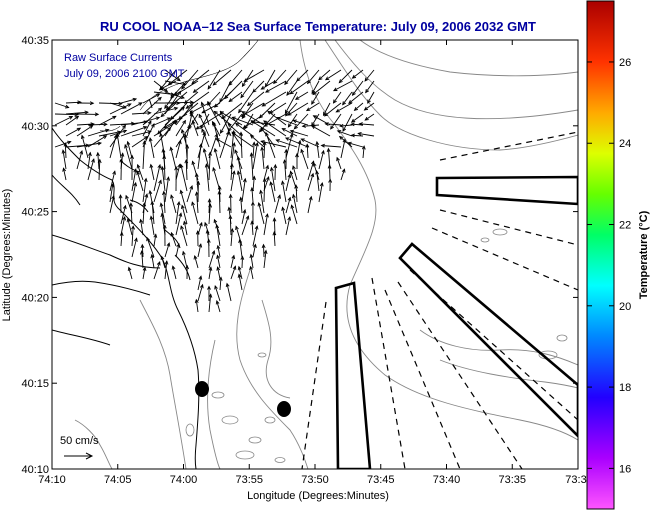  Describe the element at coordinates (625, 226) in the screenshot. I see `colorbar-tick-label: 22` at that location.